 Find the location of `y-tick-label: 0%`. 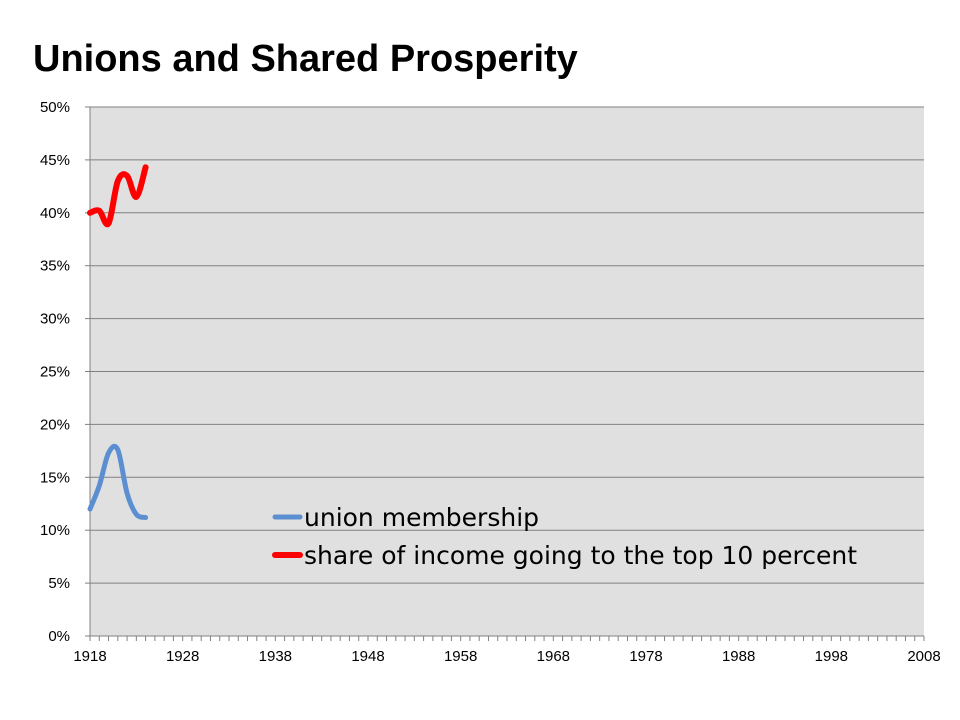

y-tick-label: 0% is located at coordinates (59, 636).